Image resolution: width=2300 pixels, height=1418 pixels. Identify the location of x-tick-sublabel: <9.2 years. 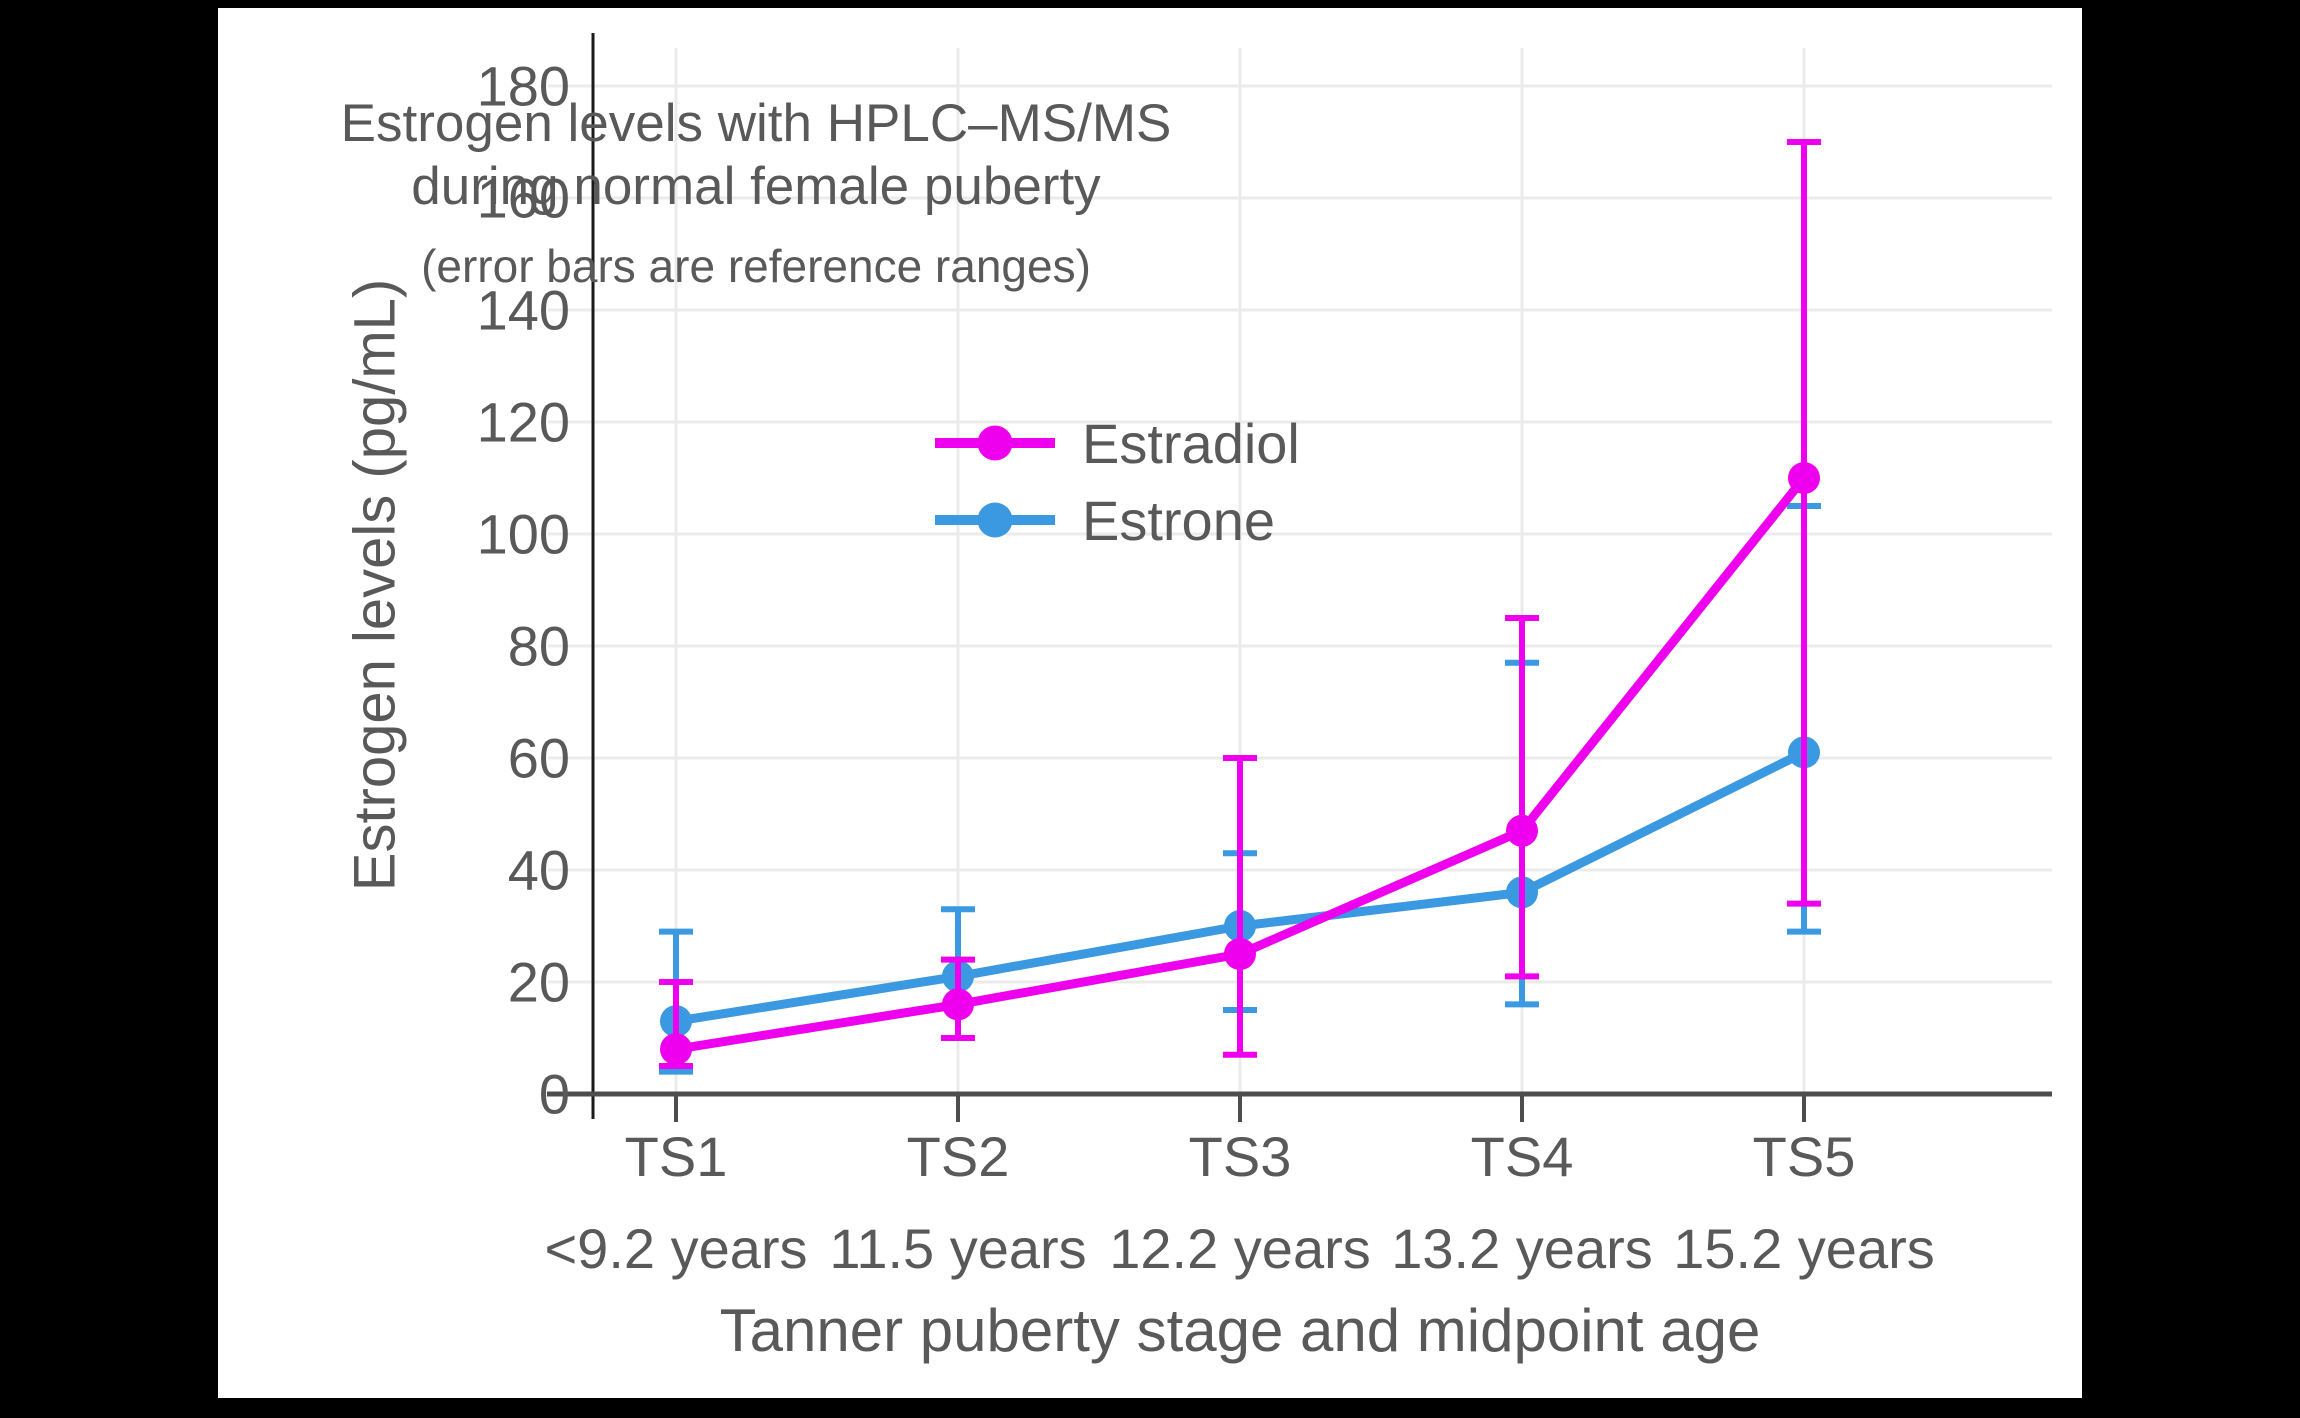
(675, 1248).